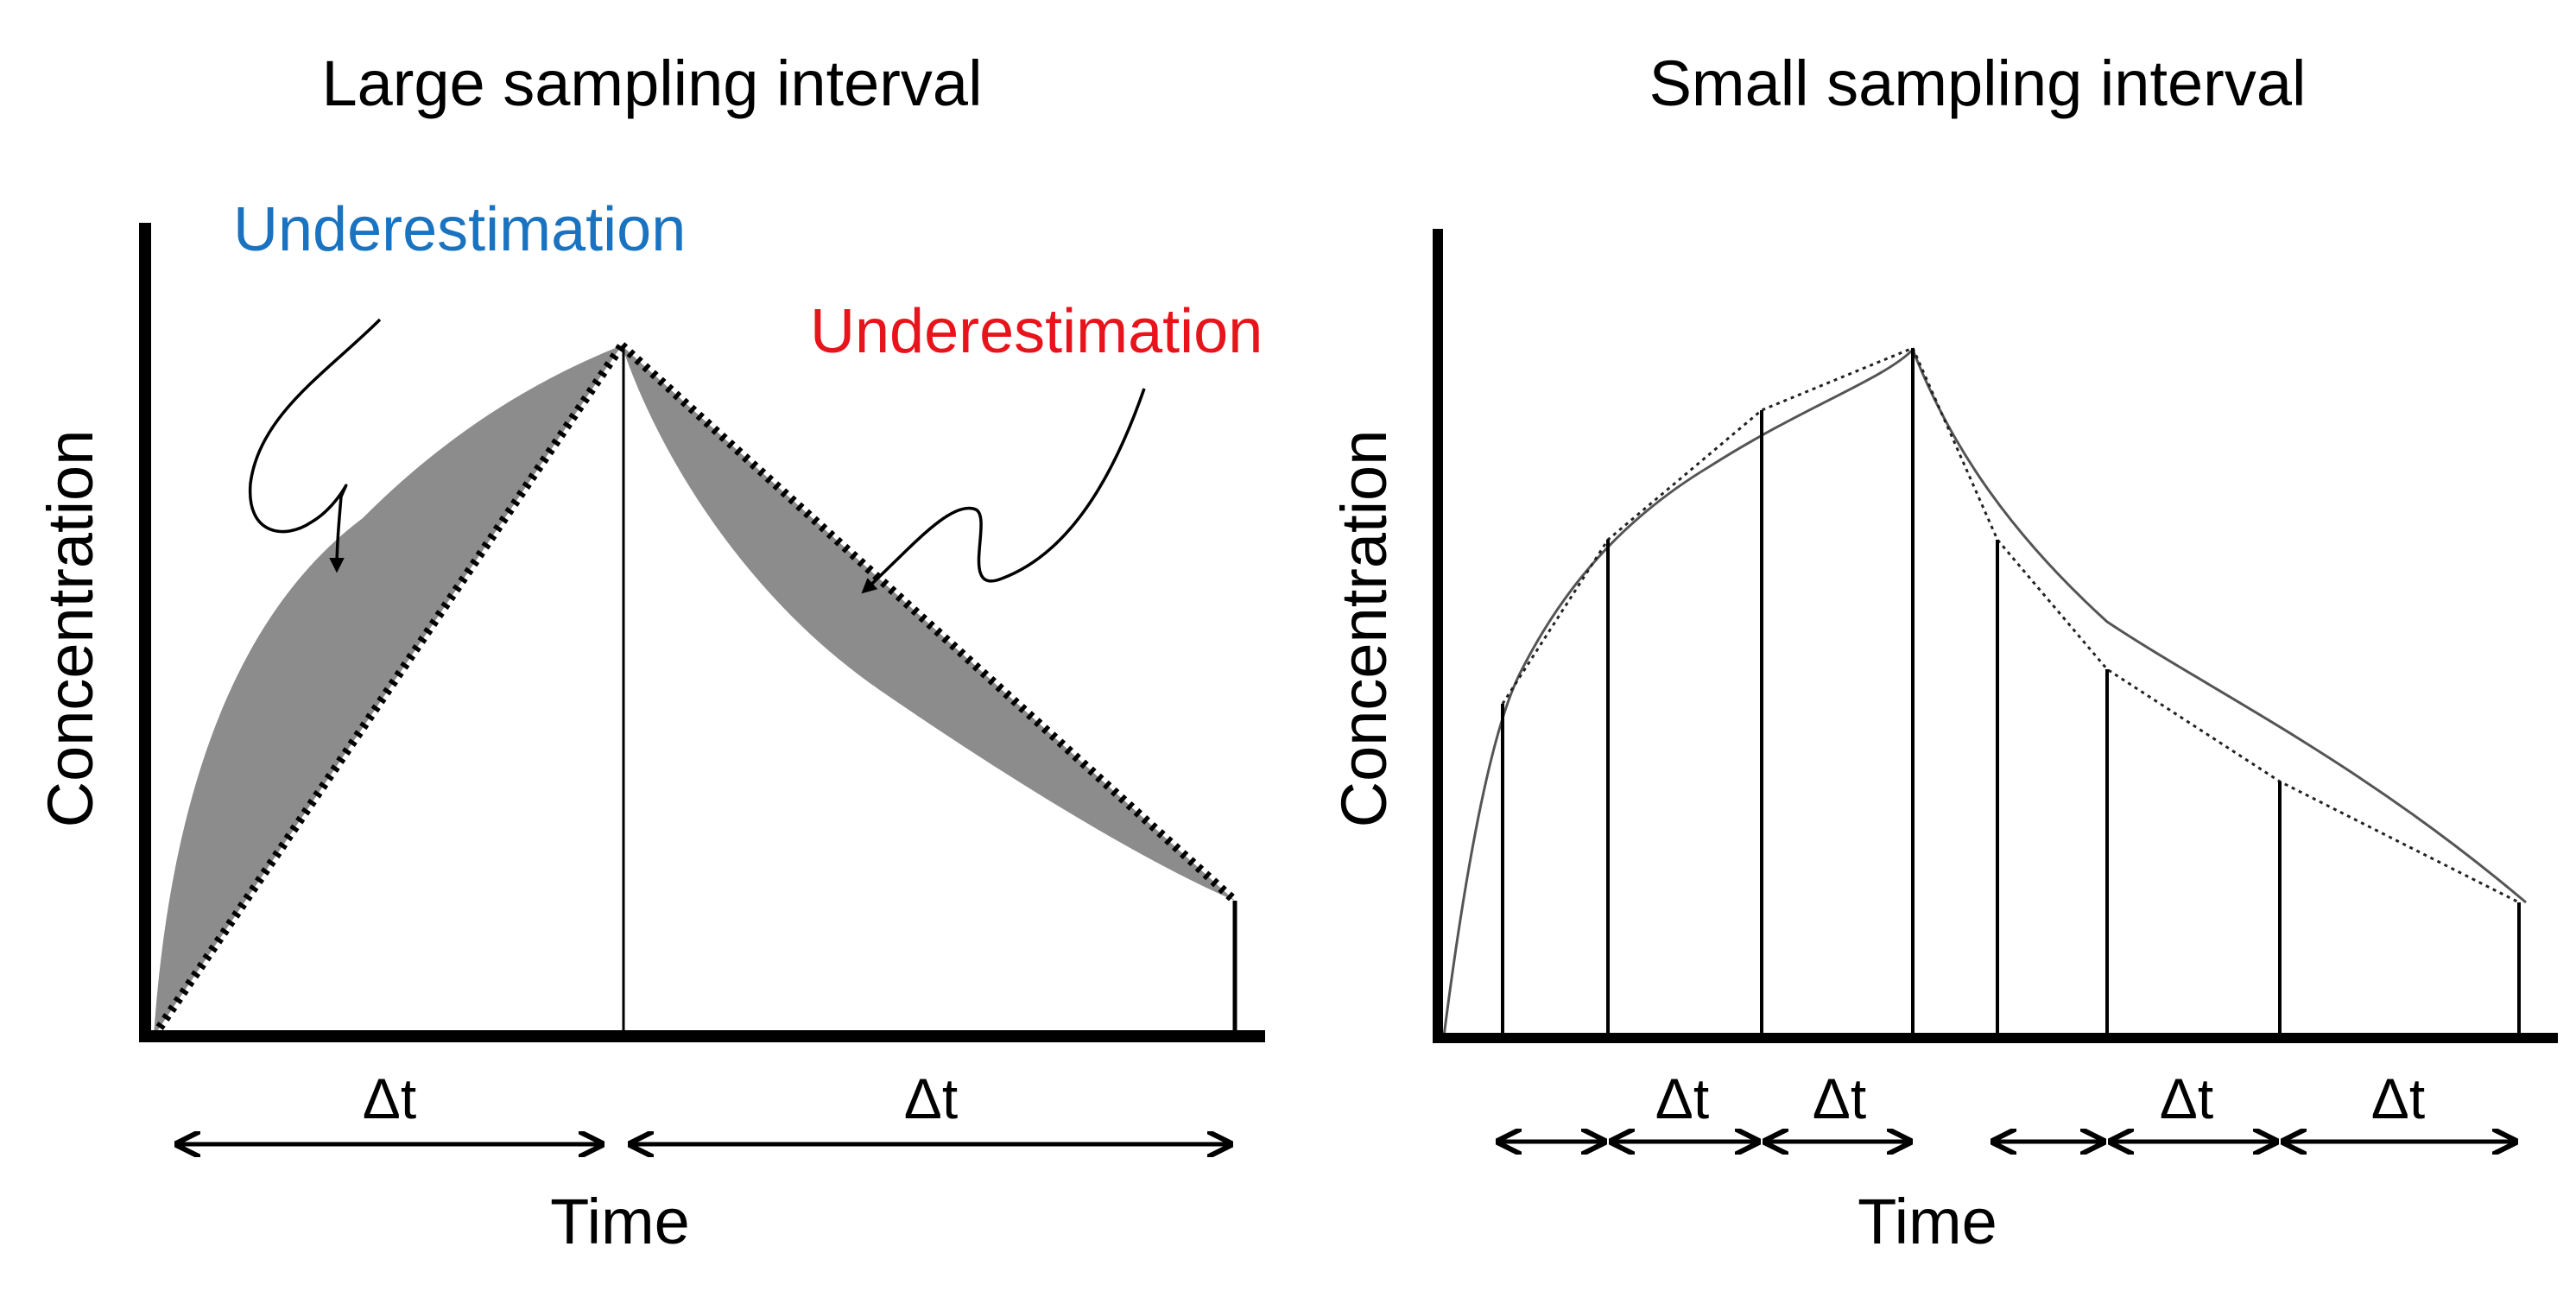 The width and height of the screenshot is (2576, 1310). Describe the element at coordinates (1927, 1221) in the screenshot. I see `right-x-axis-label: Time` at that location.